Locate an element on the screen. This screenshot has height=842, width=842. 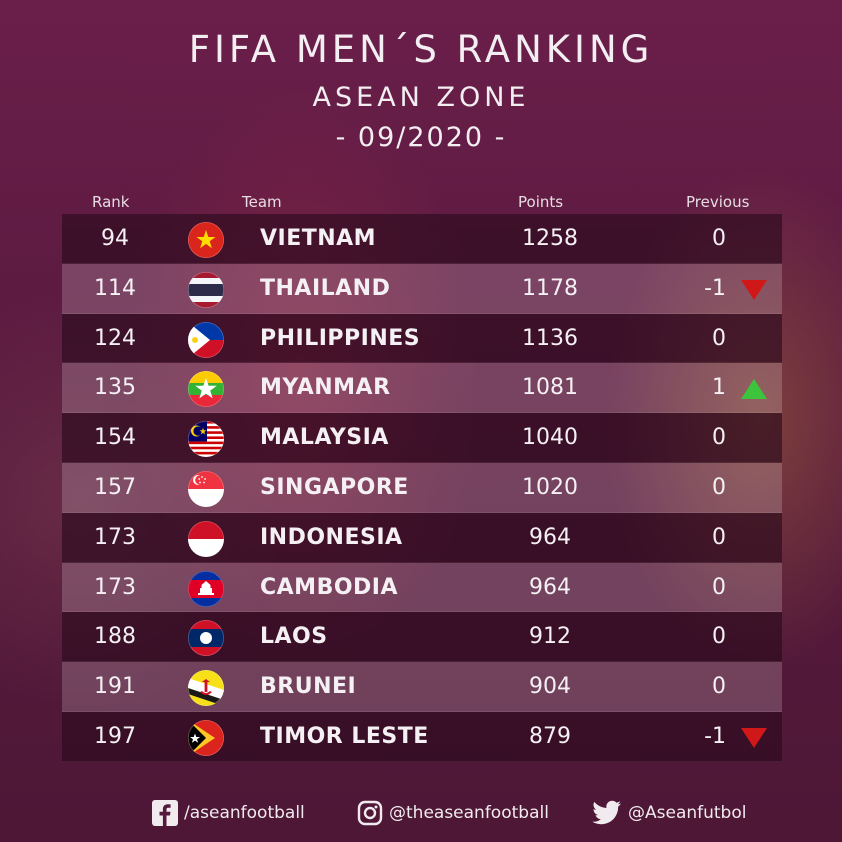
column-header-points: Points is located at coordinates (541, 202).